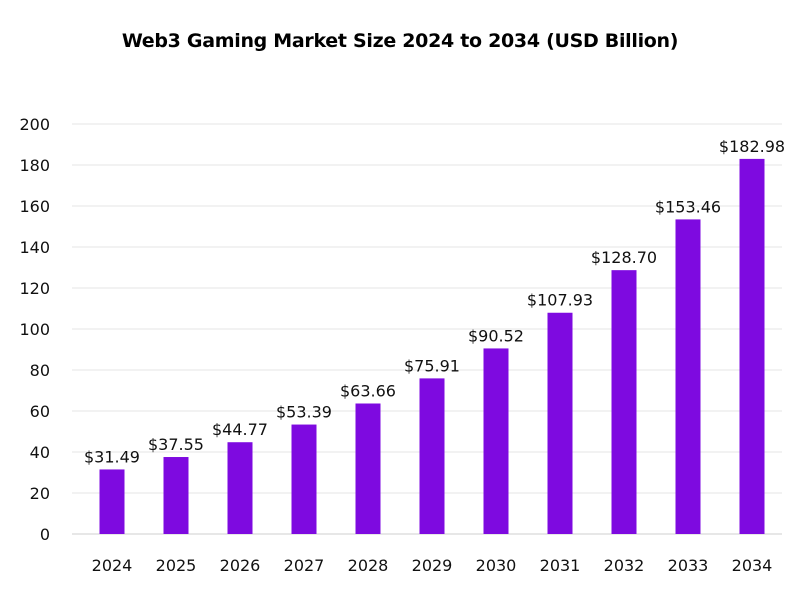  Describe the element at coordinates (34, 288) in the screenshot. I see `y-tick-label: 120` at that location.